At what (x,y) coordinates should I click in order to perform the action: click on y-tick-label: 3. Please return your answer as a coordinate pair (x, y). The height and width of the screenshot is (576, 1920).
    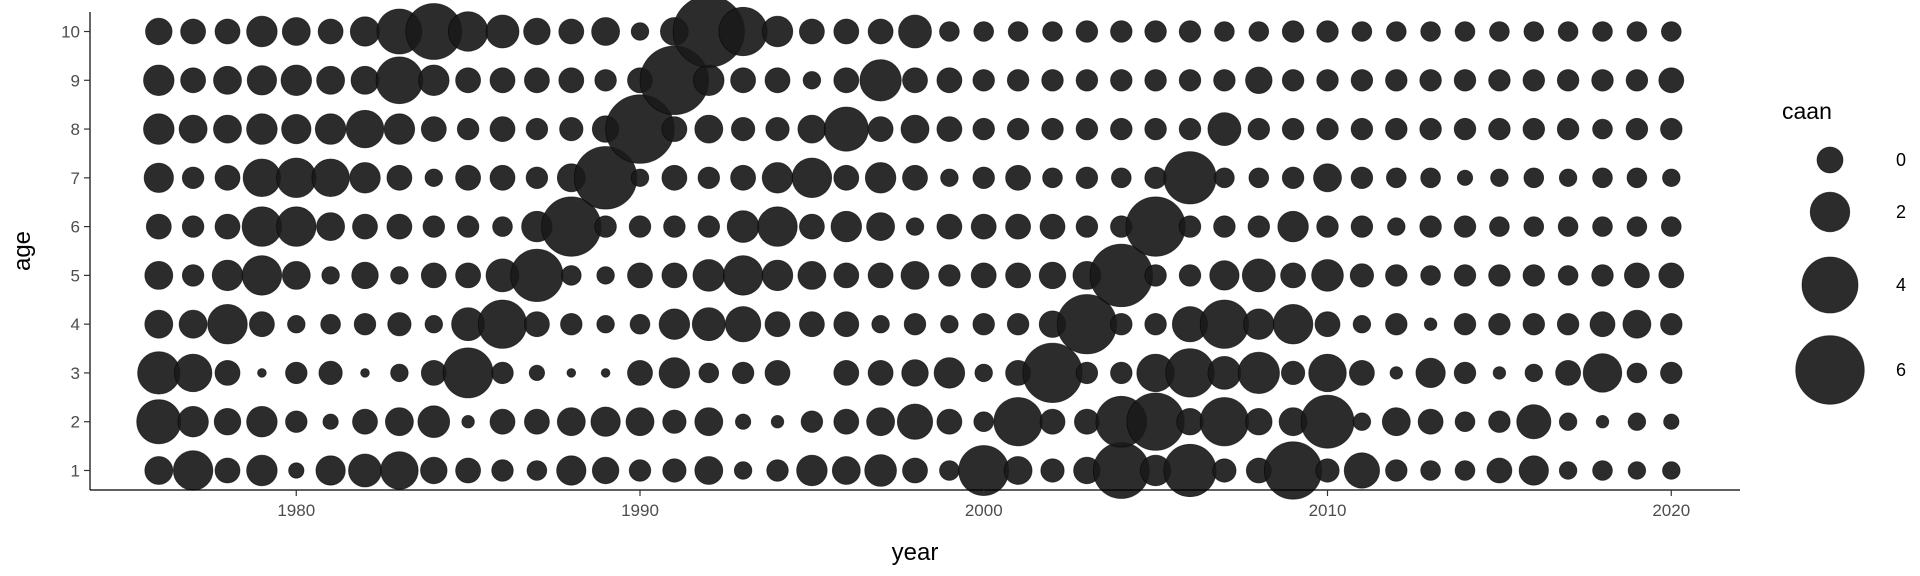
    Looking at the image, I should click on (75, 373).